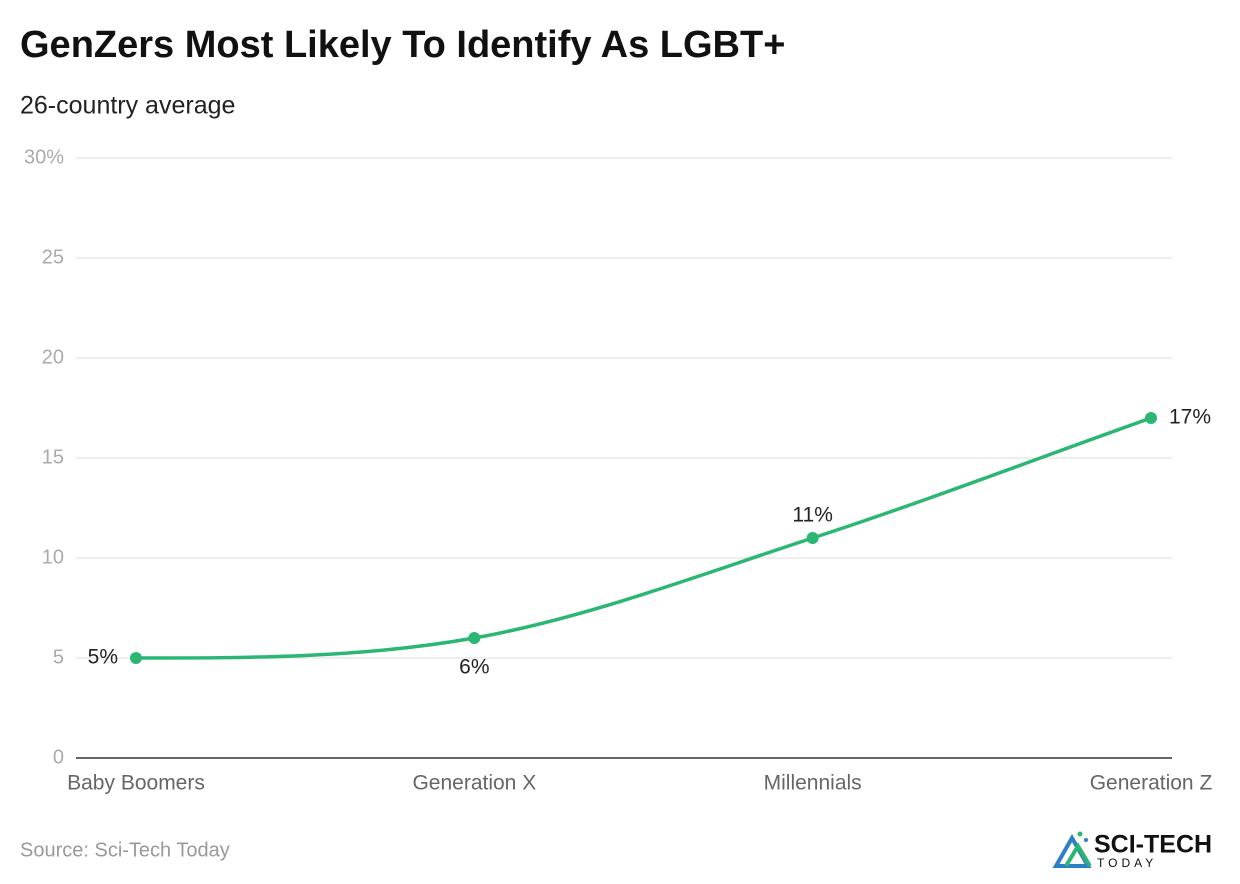  Describe the element at coordinates (402, 45) in the screenshot. I see `chart-title: GenZers Most Likely To Identify As LGBT+` at that location.